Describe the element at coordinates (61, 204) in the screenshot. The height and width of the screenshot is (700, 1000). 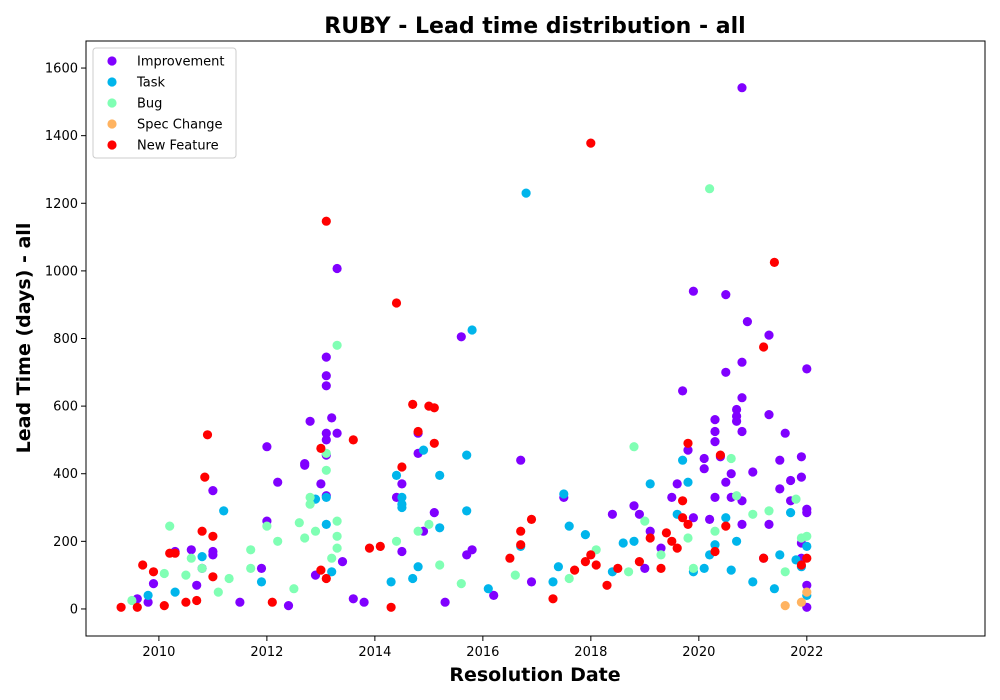
I see `y-tick-label: 1200` at that location.